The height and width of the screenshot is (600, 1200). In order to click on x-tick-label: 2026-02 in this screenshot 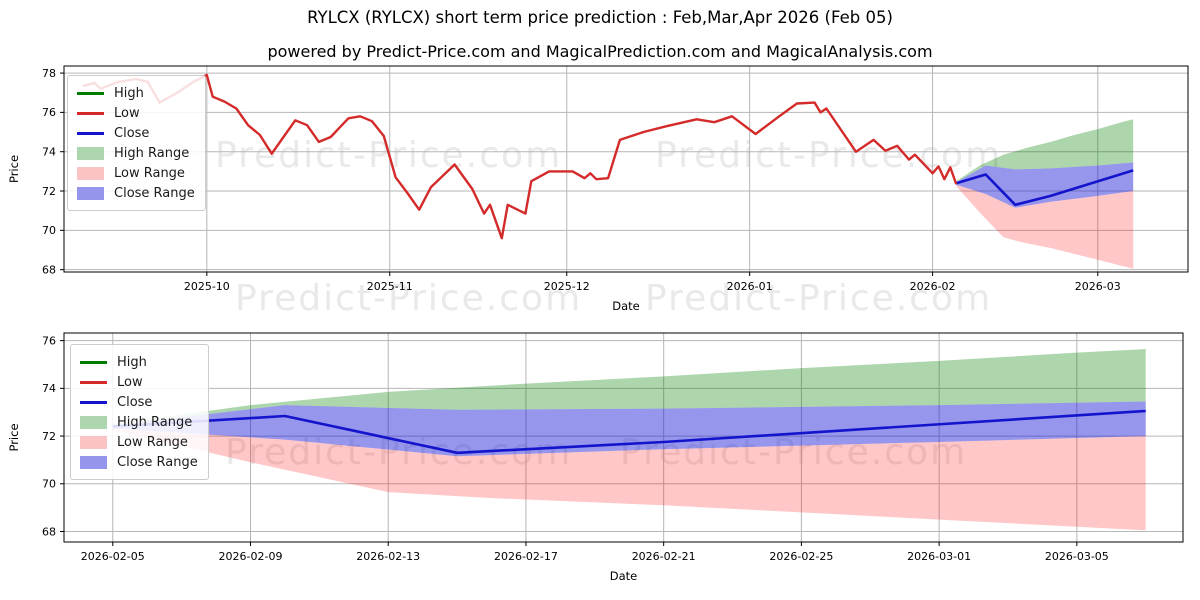, I will do `click(933, 286)`.